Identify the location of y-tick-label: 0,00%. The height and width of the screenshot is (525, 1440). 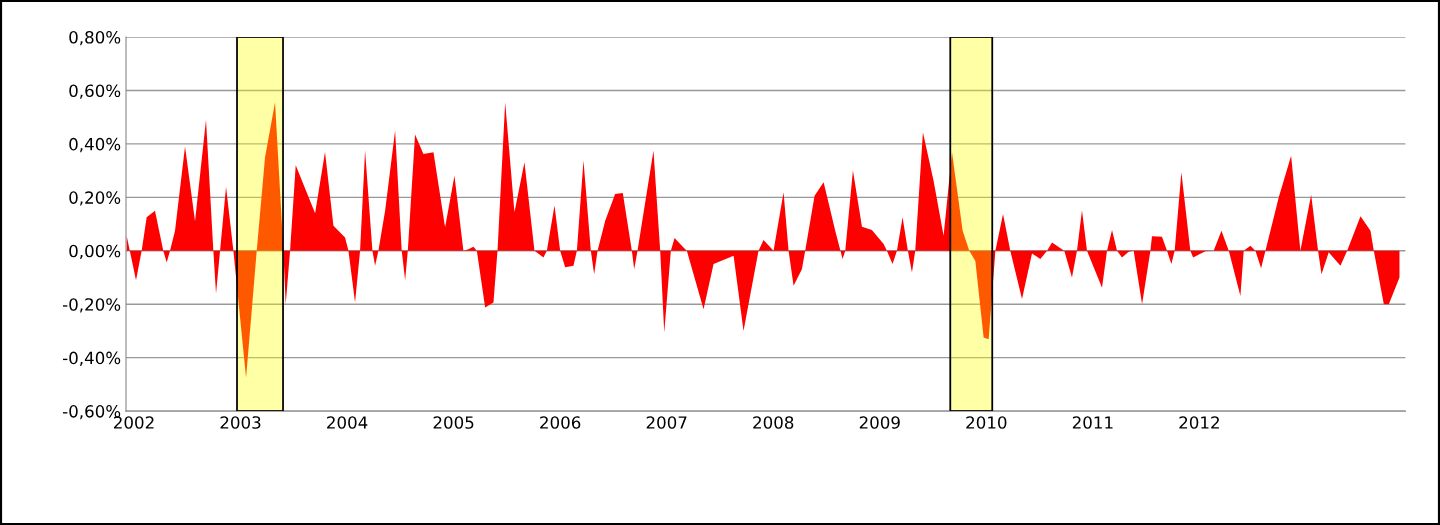
(95, 252).